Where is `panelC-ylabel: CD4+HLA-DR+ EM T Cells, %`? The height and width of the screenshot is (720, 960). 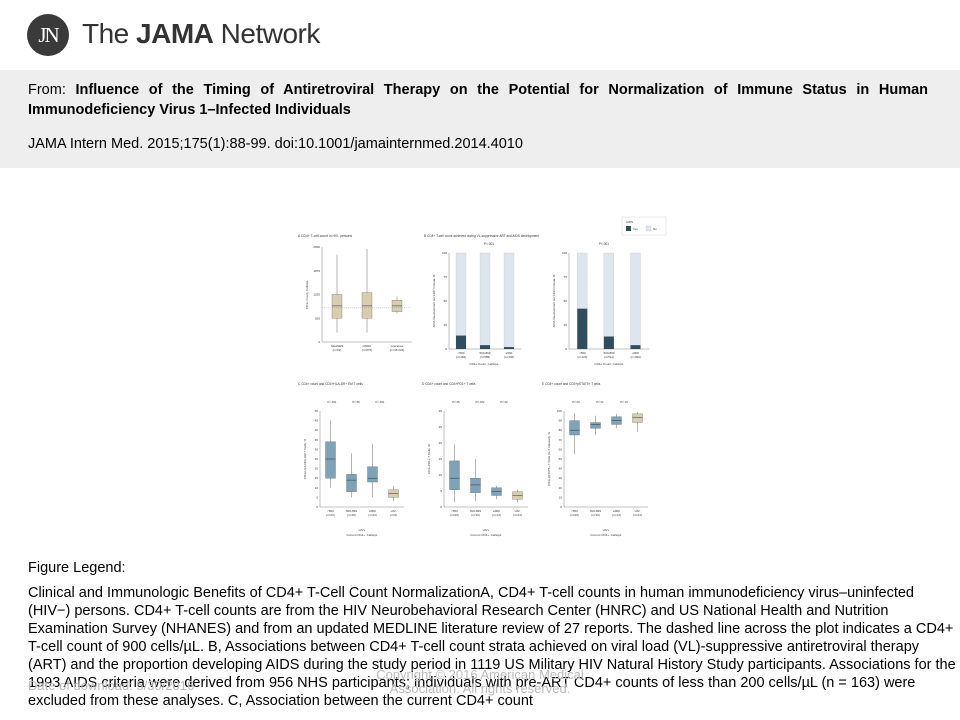 panelC-ylabel: CD4+HLA-DR+ EM T Cells, % is located at coordinates (305, 458).